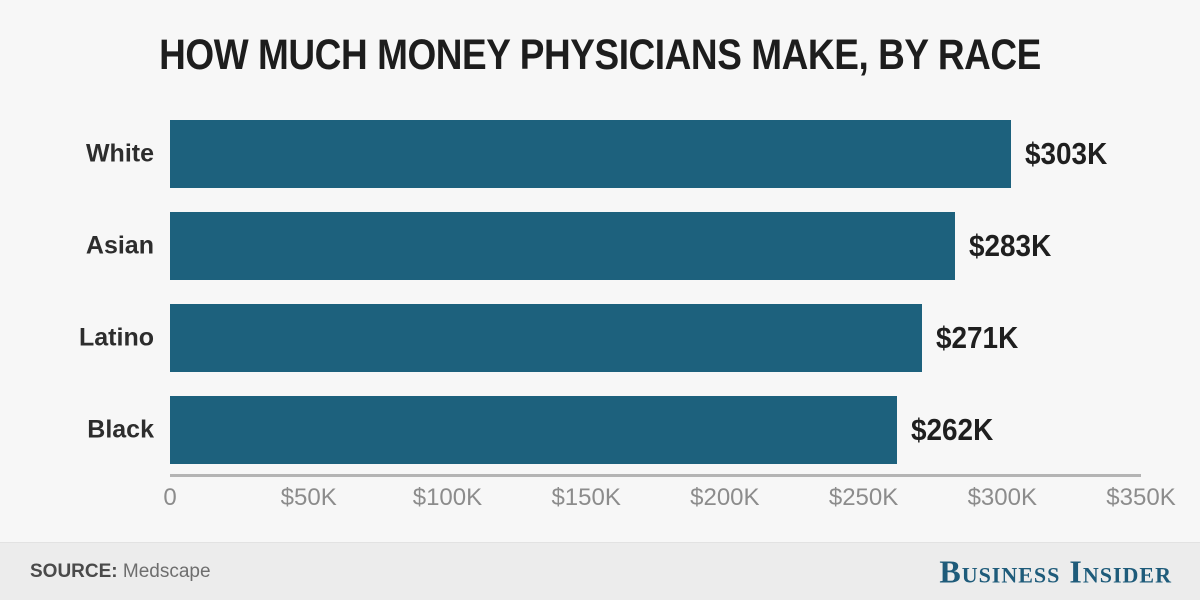  What do you see at coordinates (119, 245) in the screenshot?
I see `category-label: Asian` at bounding box center [119, 245].